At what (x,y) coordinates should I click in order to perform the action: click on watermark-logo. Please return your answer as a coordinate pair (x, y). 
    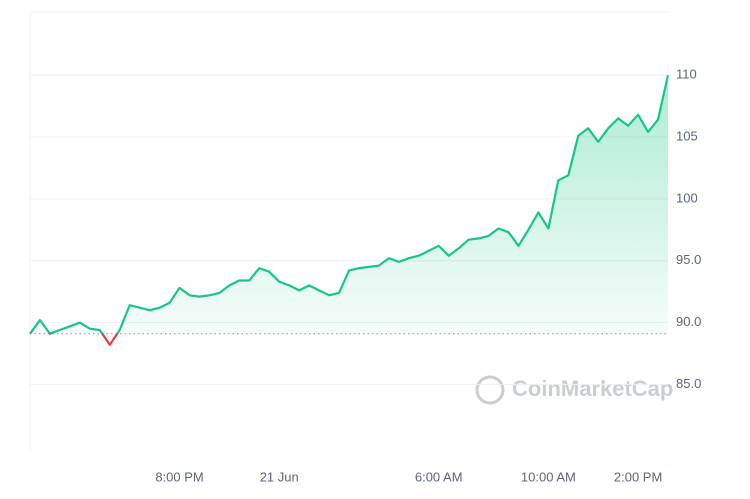
    Looking at the image, I should click on (490, 390).